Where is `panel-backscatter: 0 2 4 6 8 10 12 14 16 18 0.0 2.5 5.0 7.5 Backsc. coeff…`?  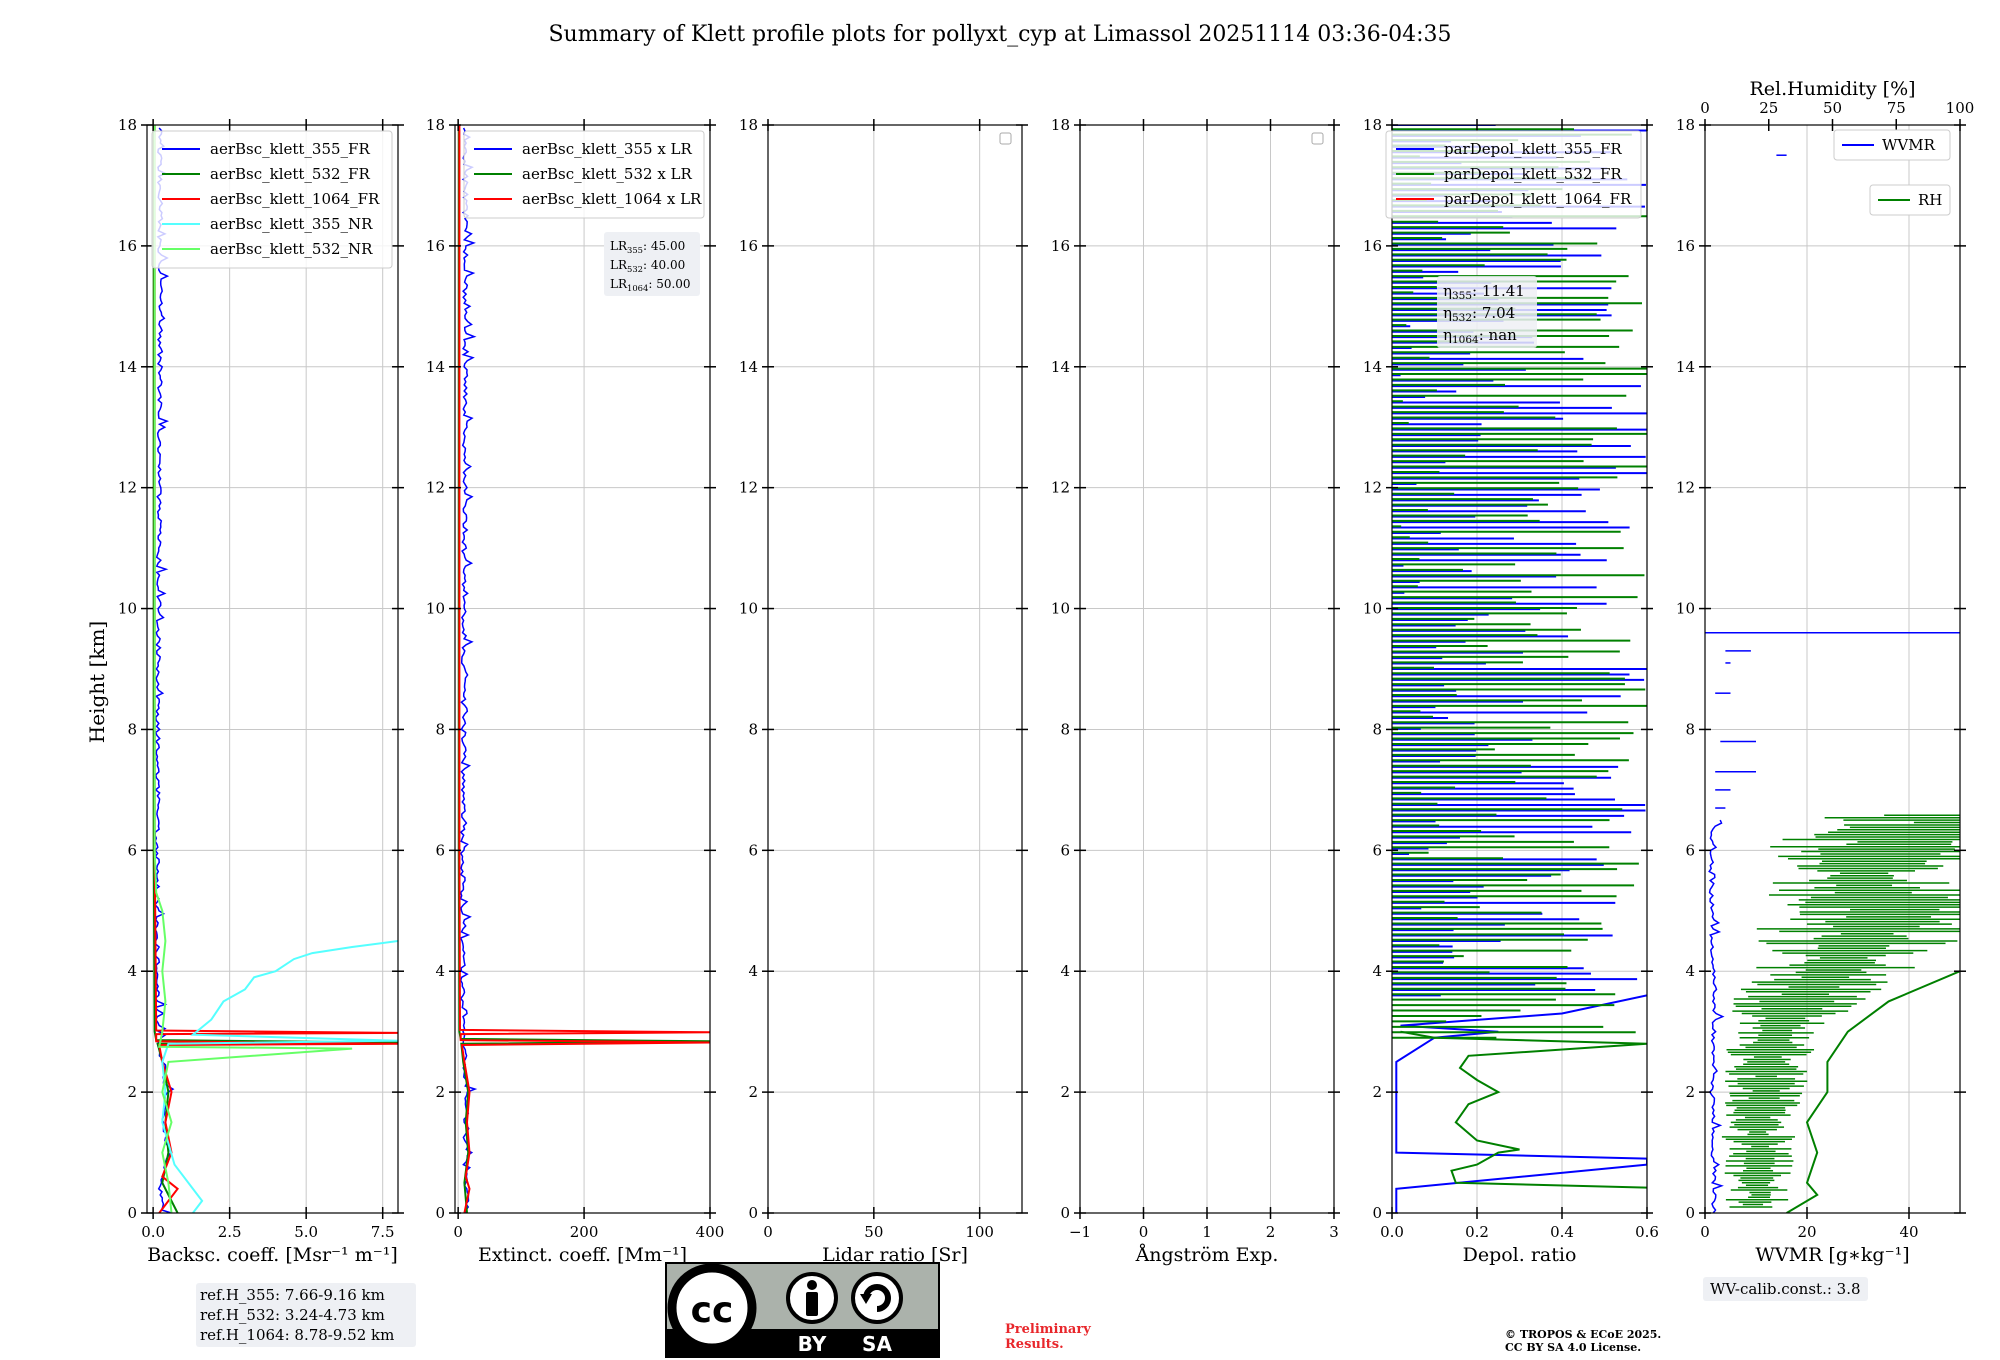 panel-backscatter: 0 2 4 6 8 10 12 14 16 18 0.0 2.5 5.0 7.5 Backsc. coeff… is located at coordinates (261, 691).